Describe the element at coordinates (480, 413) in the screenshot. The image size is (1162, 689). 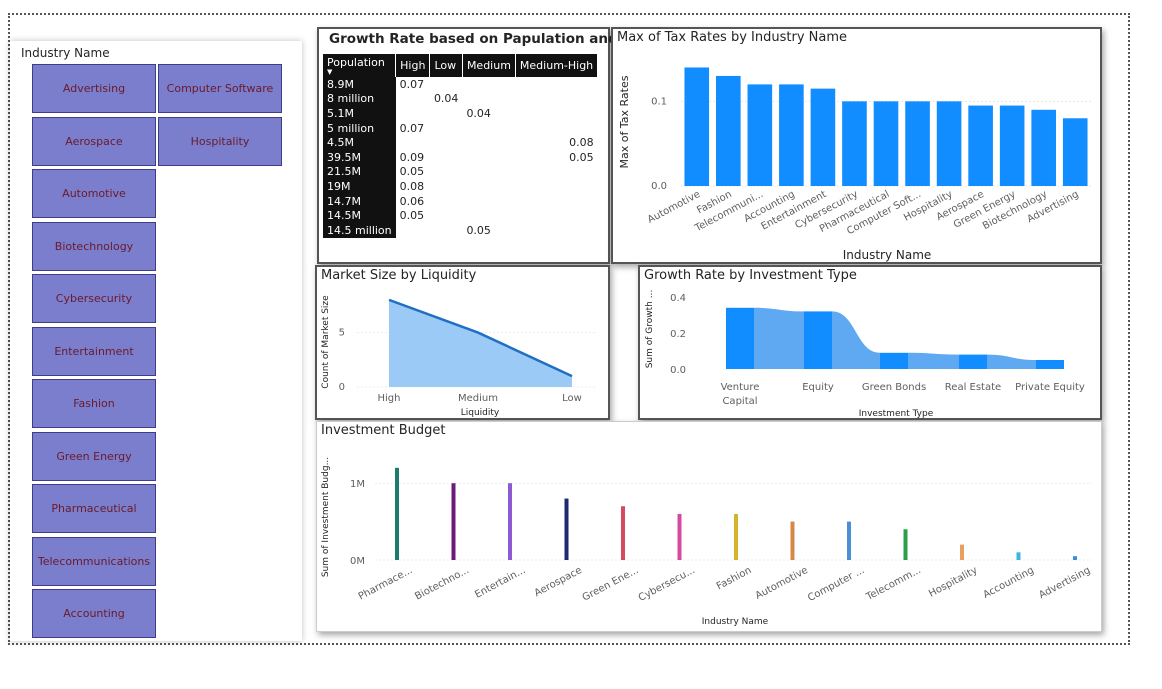
I see `x-axis-title: Liquidity` at that location.